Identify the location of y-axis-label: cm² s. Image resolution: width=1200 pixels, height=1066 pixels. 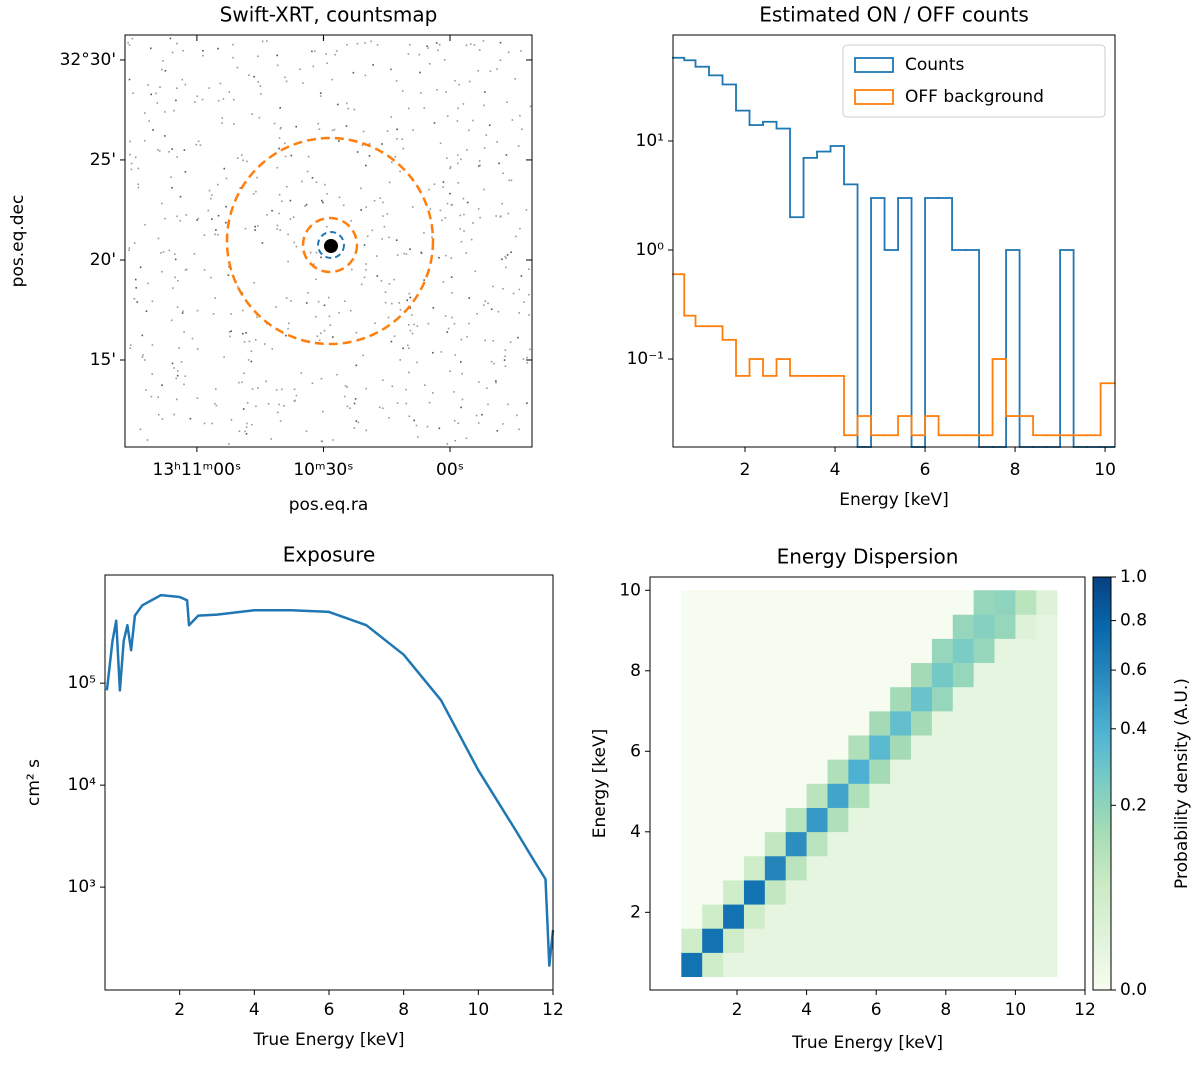
(34, 782).